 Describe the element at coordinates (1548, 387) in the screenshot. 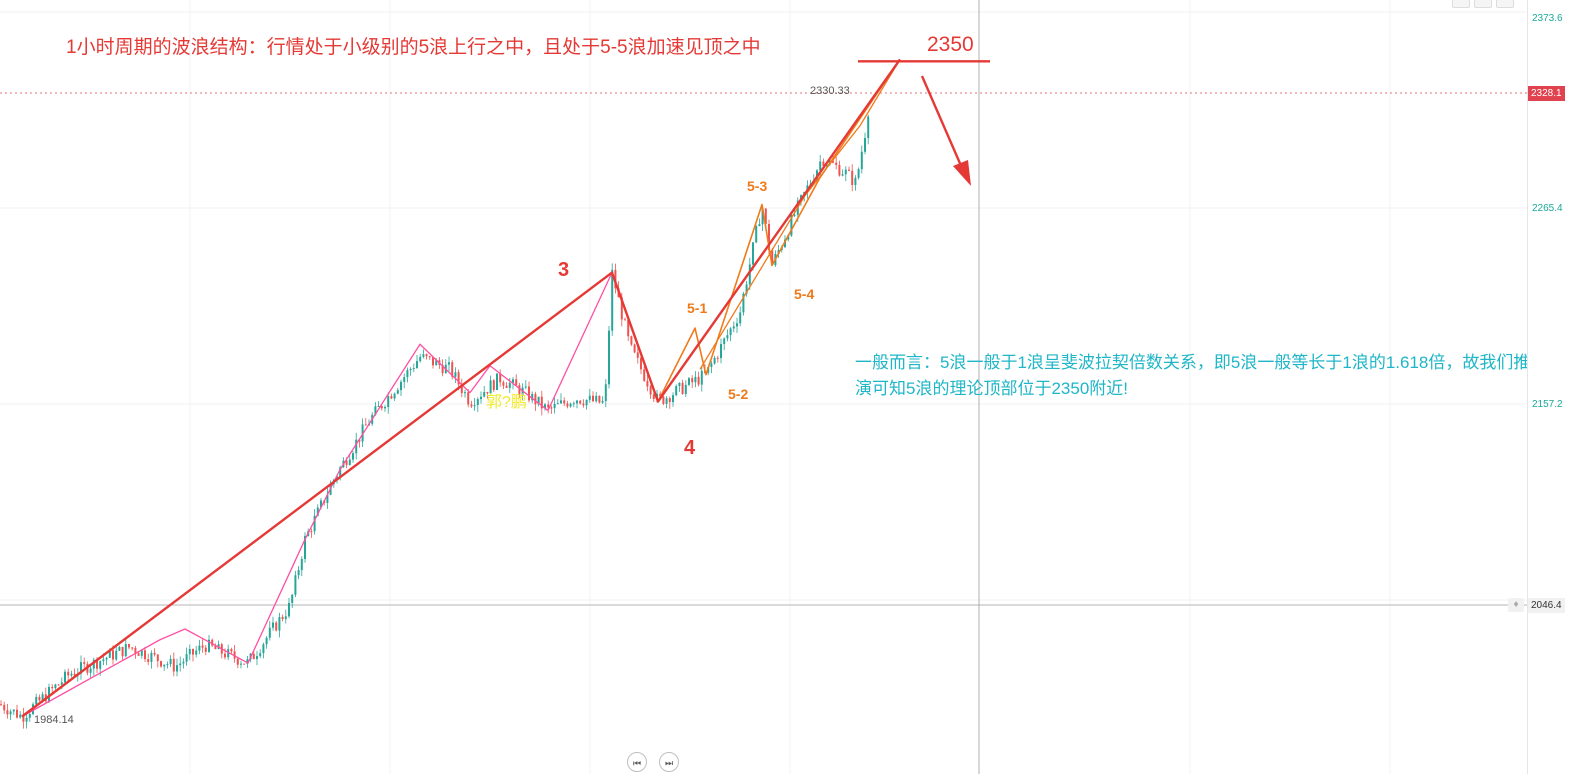

I see `price-axis: 2373.6 2328.1 2265.4 2157.2 2046.4` at that location.